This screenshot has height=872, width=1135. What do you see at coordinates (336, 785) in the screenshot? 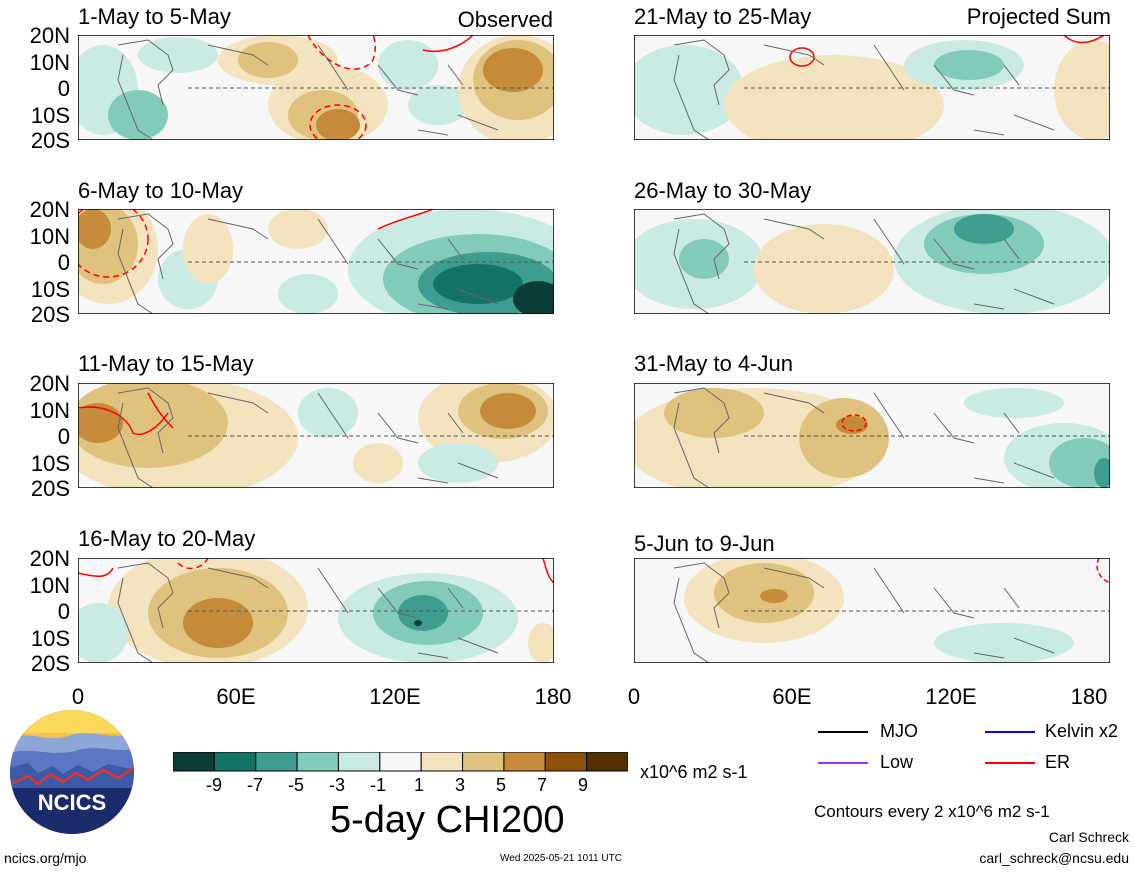
I see `colorbar-tick: -3` at bounding box center [336, 785].